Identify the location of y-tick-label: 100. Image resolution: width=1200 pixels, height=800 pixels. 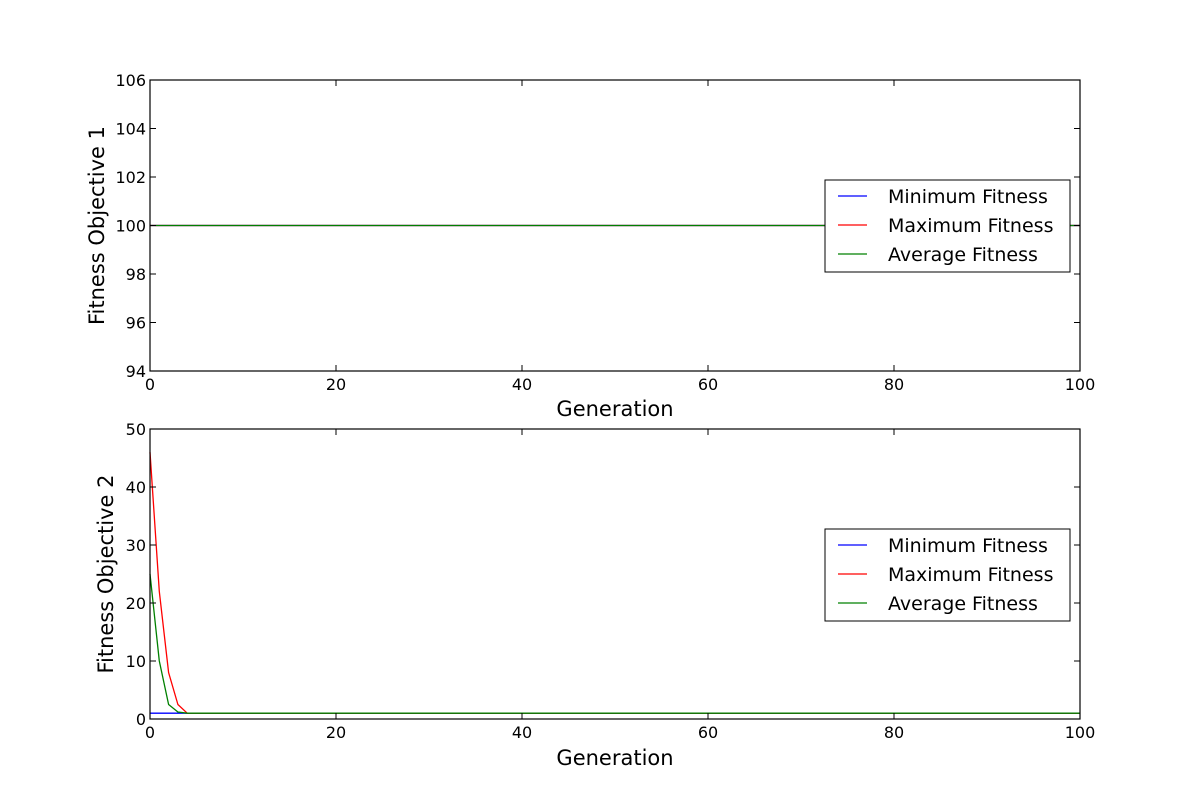
(130, 226).